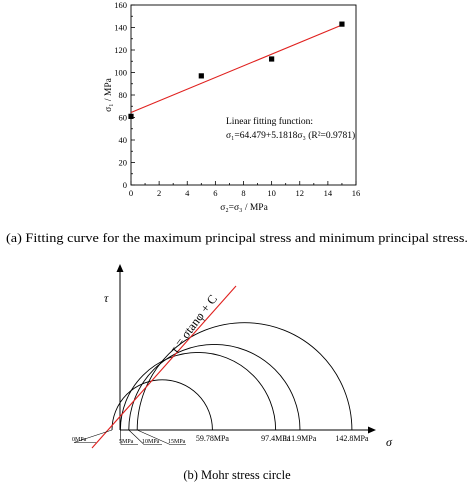 The image size is (474, 484). I want to click on x-tick-label: 16, so click(356, 193).